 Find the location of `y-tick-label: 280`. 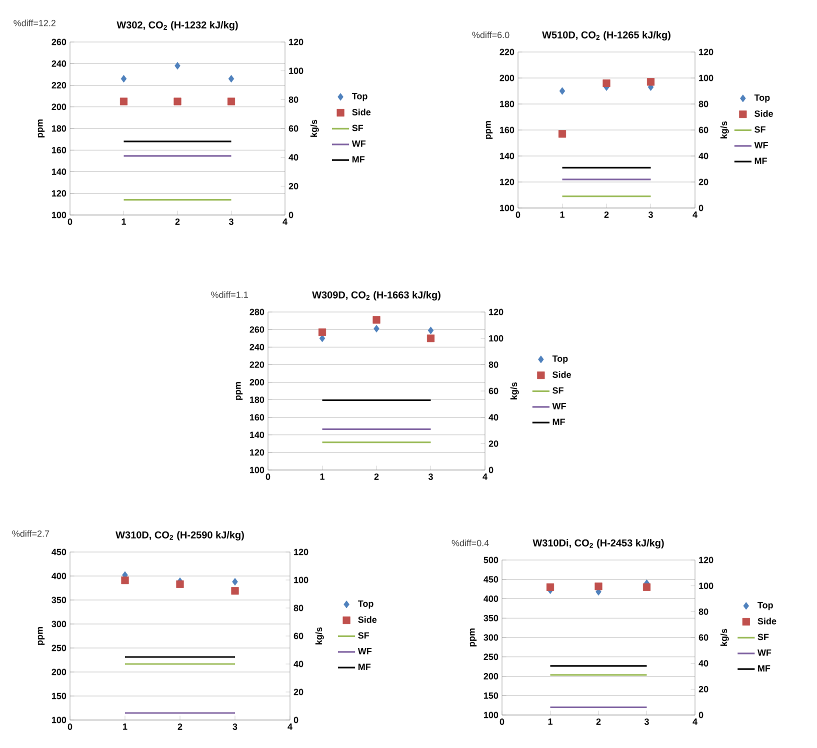

y-tick-label: 280 is located at coordinates (257, 312).